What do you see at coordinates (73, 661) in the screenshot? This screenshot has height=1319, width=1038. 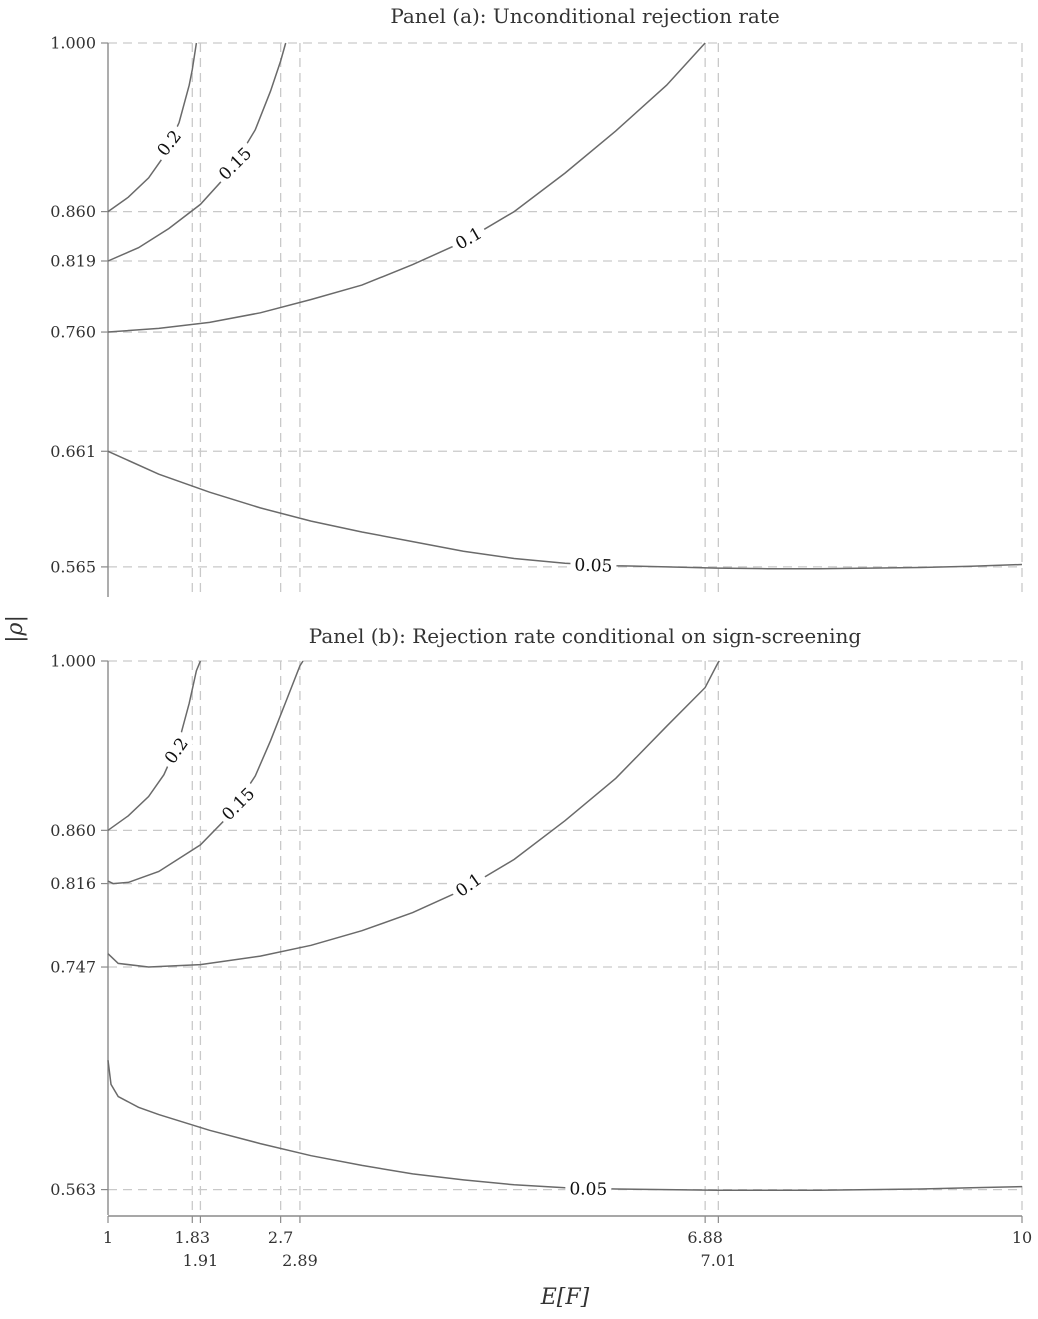 I see `panel-b-y-tick-label: 1.000` at bounding box center [73, 661].